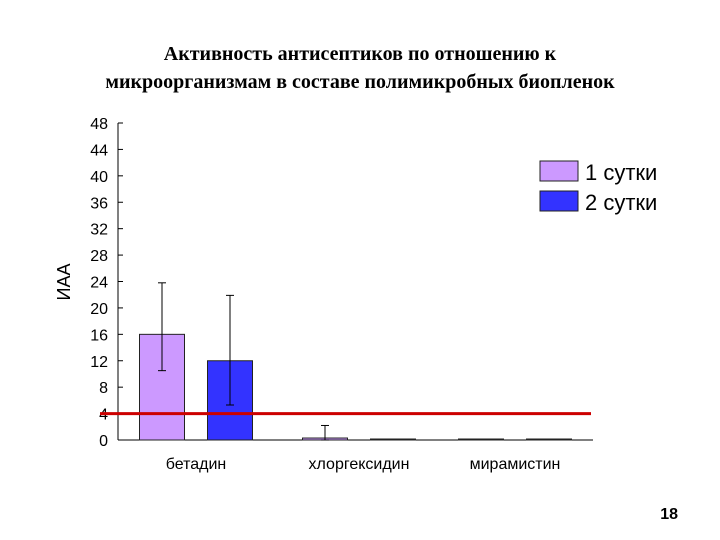 Image resolution: width=720 pixels, height=540 pixels. What do you see at coordinates (99, 362) in the screenshot?
I see `y-tick-label: 12` at bounding box center [99, 362].